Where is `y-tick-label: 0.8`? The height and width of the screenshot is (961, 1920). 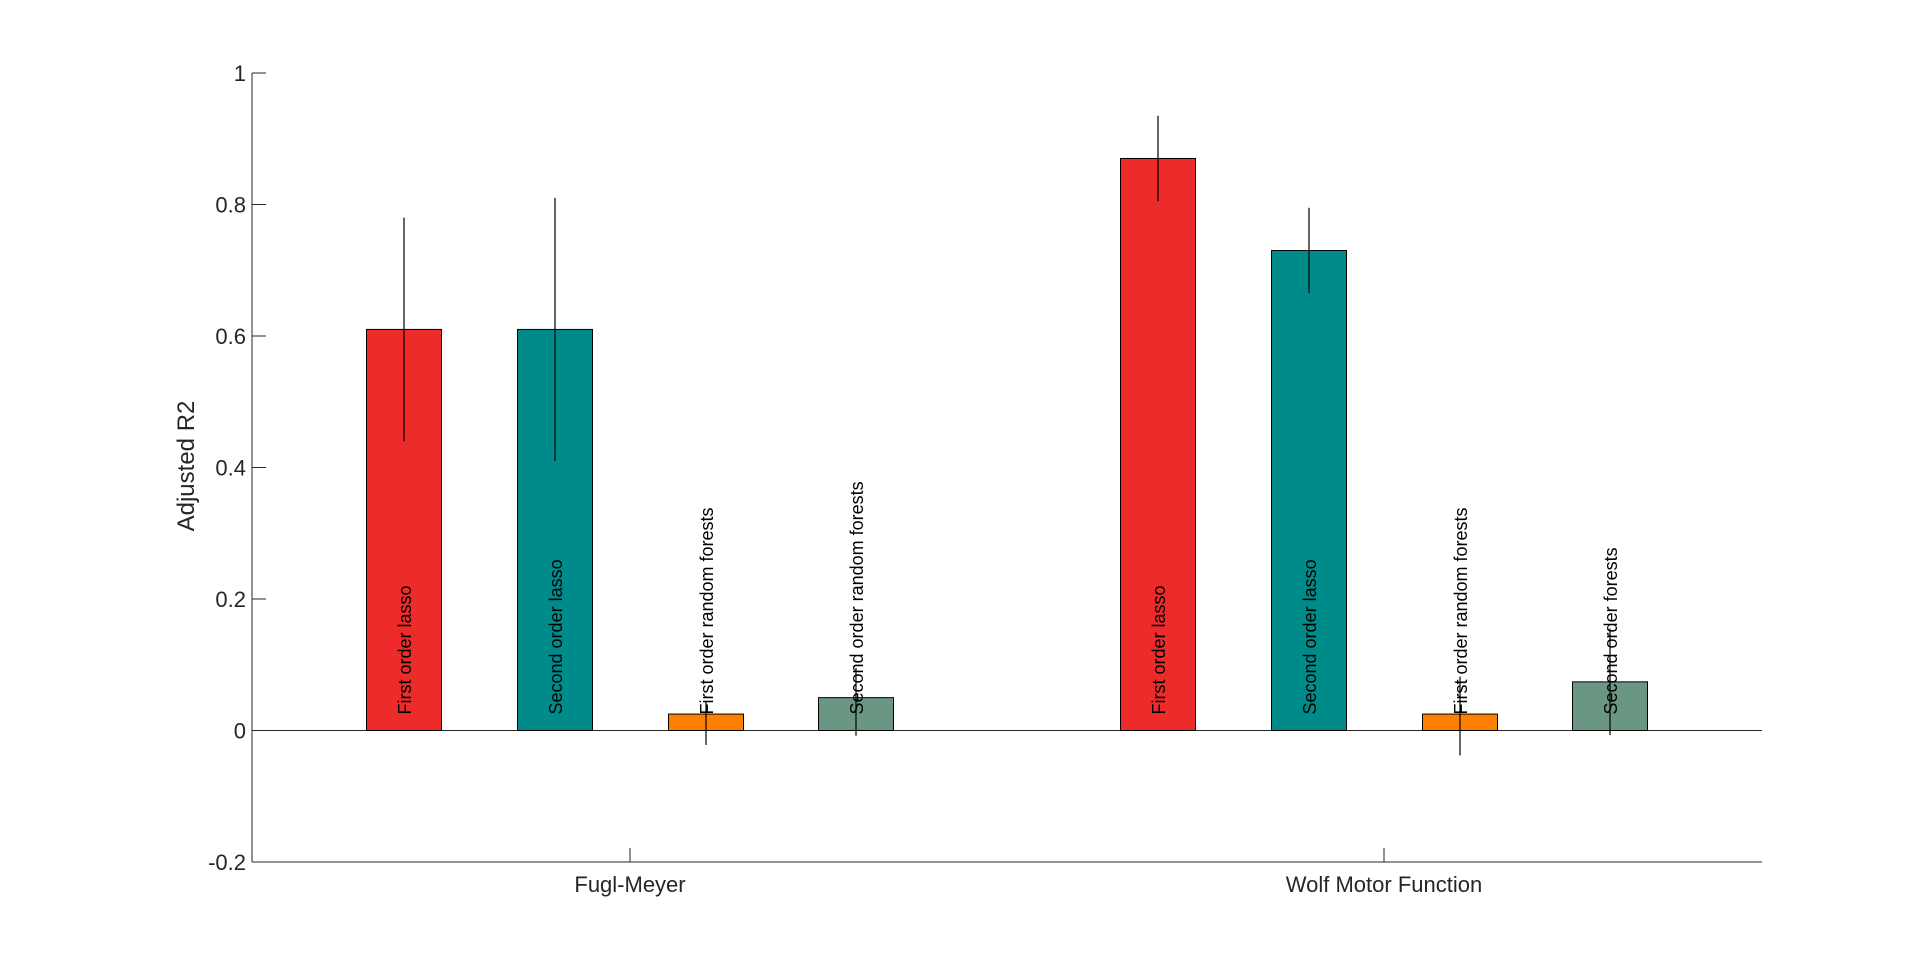
y-tick-label: 0.8 is located at coordinates (230, 205).